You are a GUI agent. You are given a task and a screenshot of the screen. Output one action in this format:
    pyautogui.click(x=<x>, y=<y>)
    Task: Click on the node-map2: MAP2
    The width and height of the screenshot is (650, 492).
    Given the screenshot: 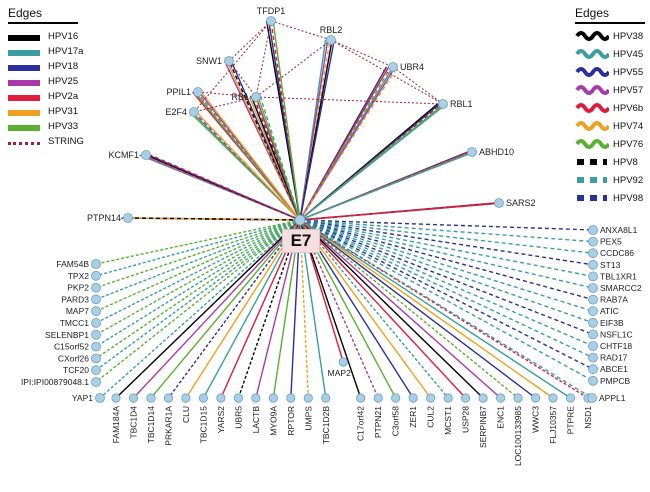 What is the action you would take?
    pyautogui.click(x=339, y=367)
    